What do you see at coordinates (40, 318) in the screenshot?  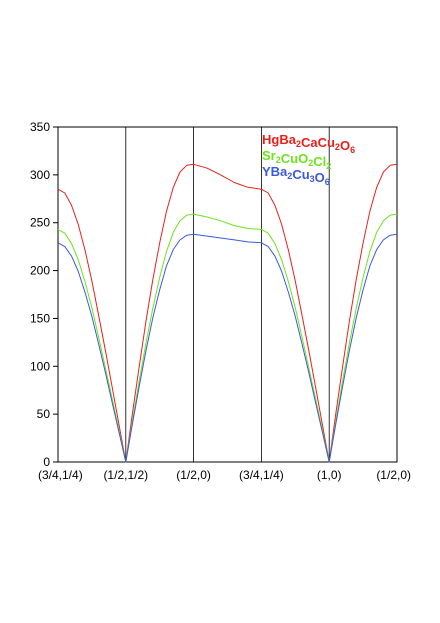 I see `y-tick-label: 150` at bounding box center [40, 318].